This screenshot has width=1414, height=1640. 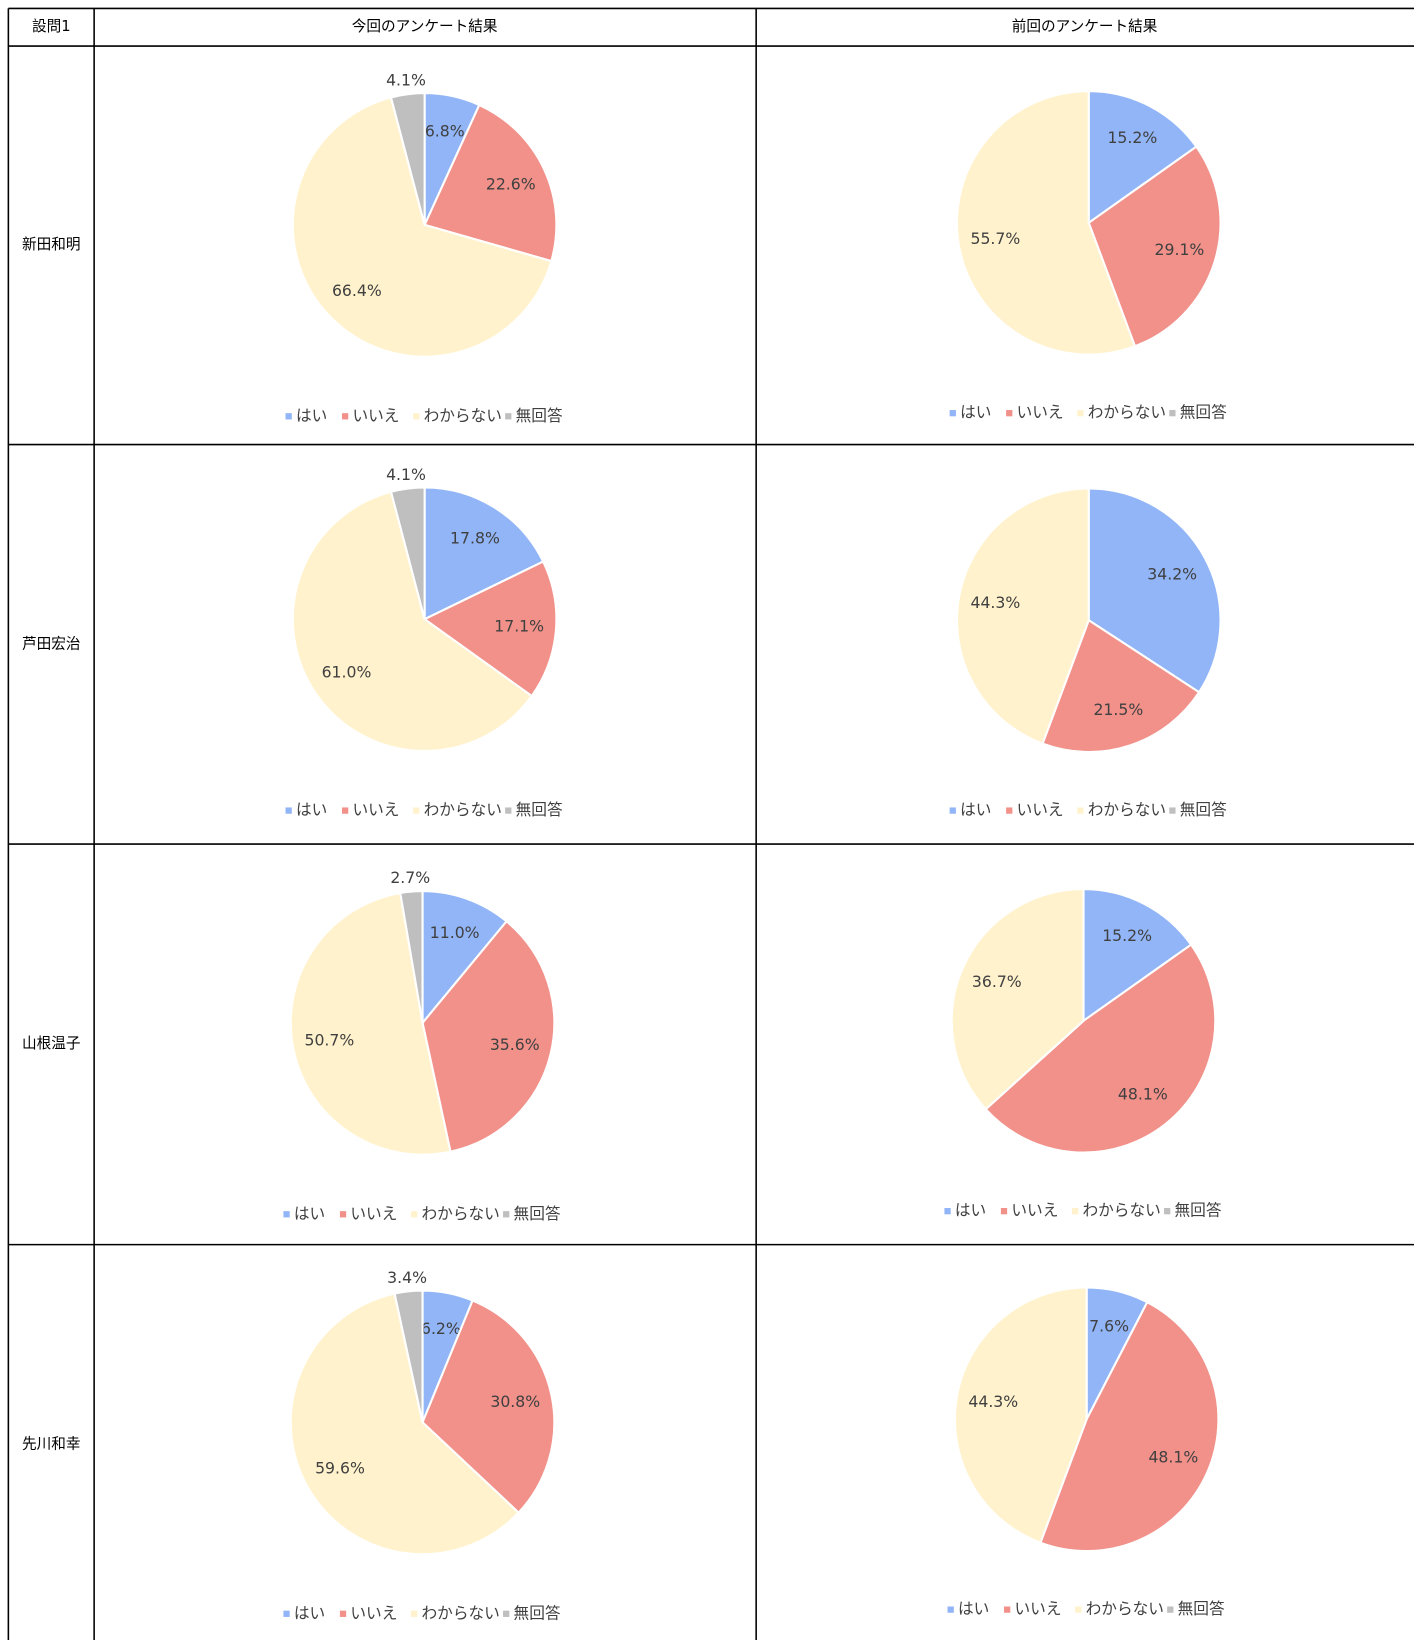 What do you see at coordinates (51, 643) in the screenshot?
I see `row-name: 芦田宏治` at bounding box center [51, 643].